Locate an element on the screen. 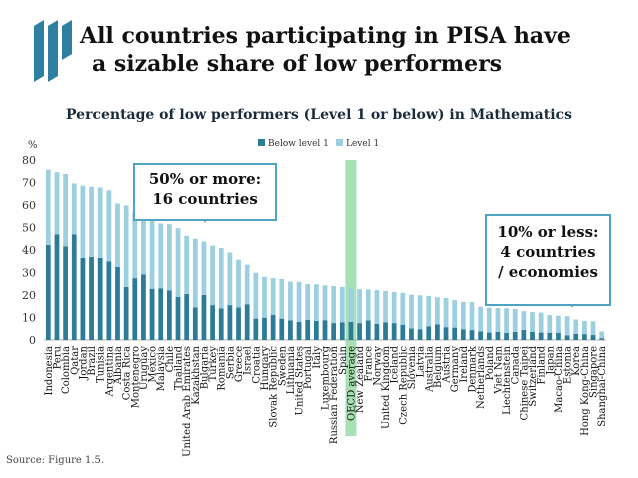  x-tick-label: Poland is located at coordinates (490, 362).